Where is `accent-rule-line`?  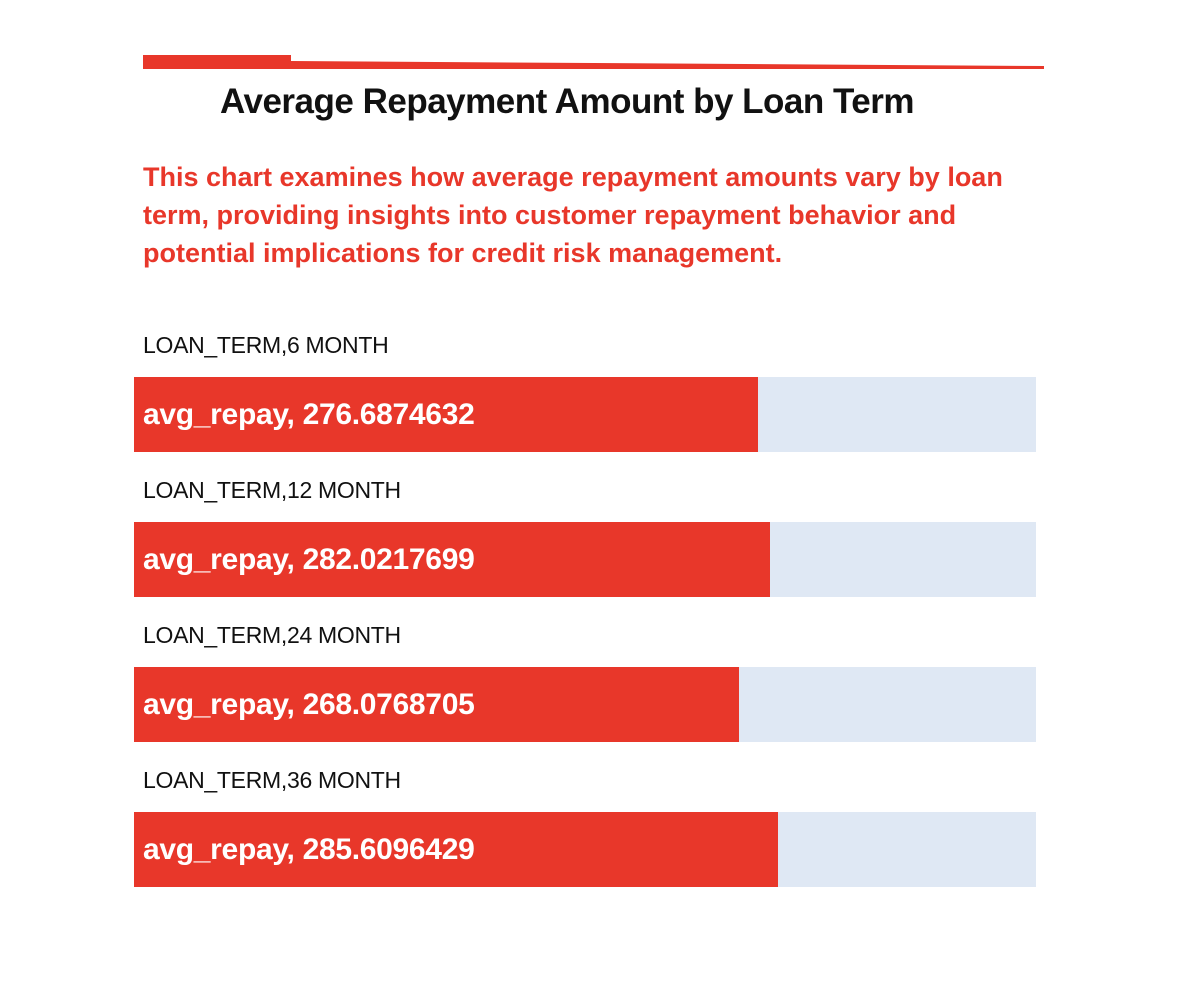
accent-rule-line is located at coordinates (593, 65).